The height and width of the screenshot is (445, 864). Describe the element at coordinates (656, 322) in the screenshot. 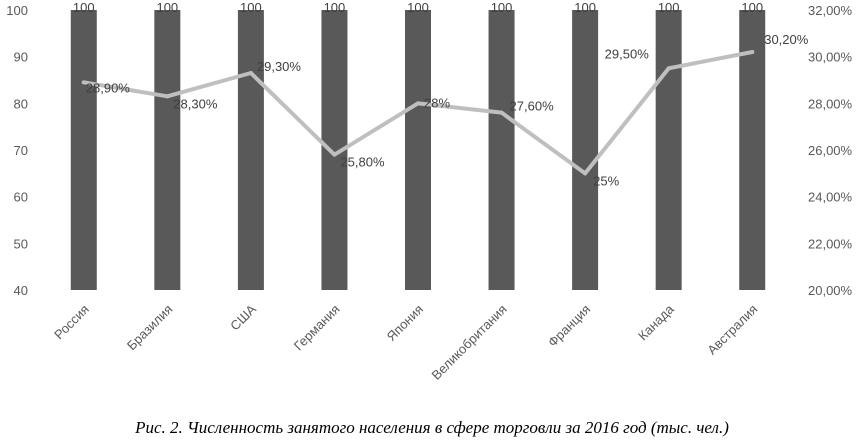

I see `x-tick-label: Канада` at that location.